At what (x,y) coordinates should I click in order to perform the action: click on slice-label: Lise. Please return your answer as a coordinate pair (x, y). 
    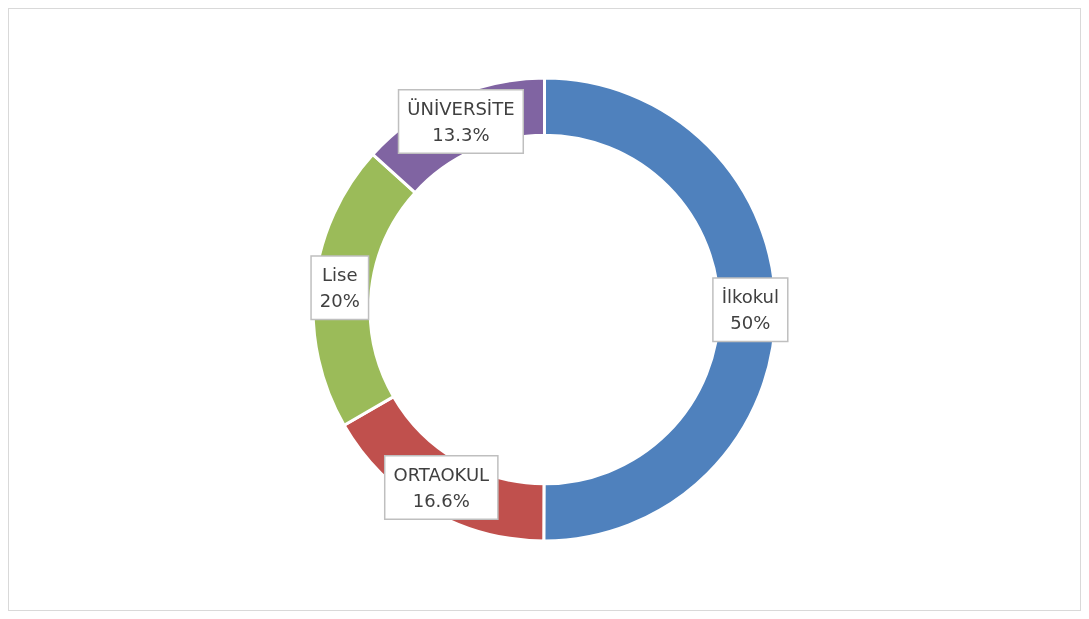
    Looking at the image, I should click on (340, 275).